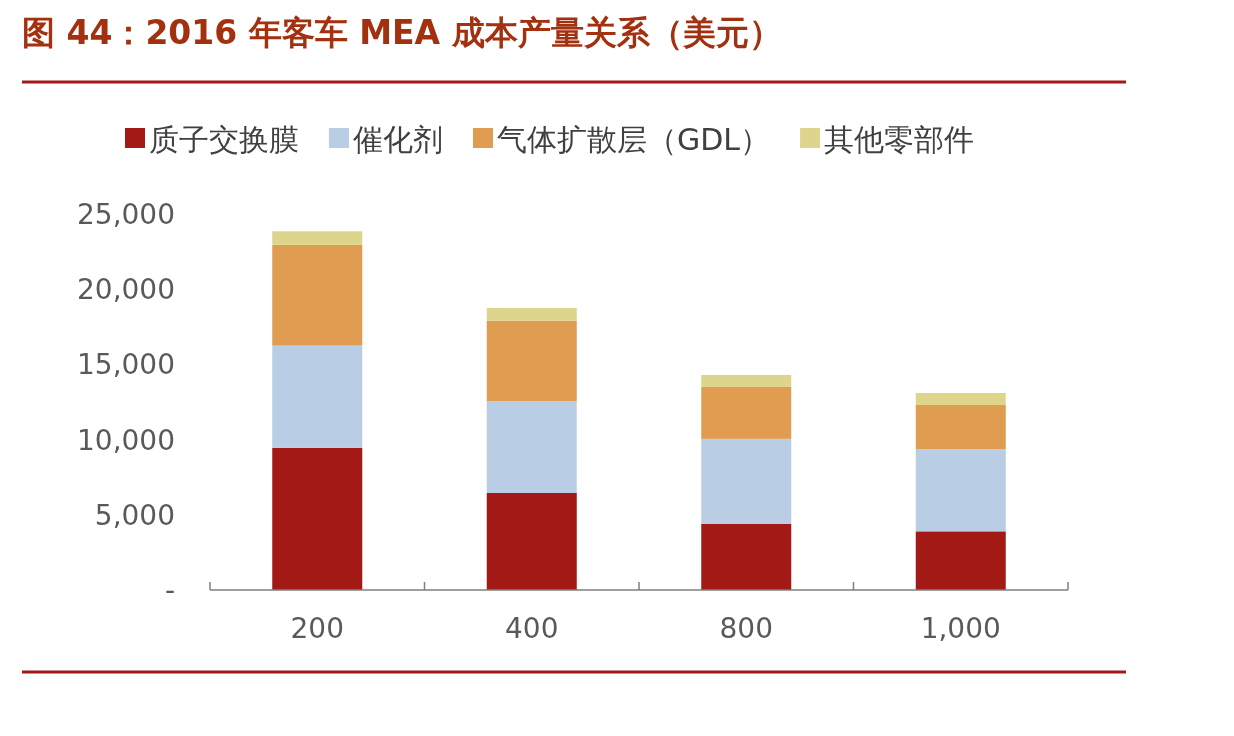  I want to click on legend-label: 质子交换膜, so click(224, 139).